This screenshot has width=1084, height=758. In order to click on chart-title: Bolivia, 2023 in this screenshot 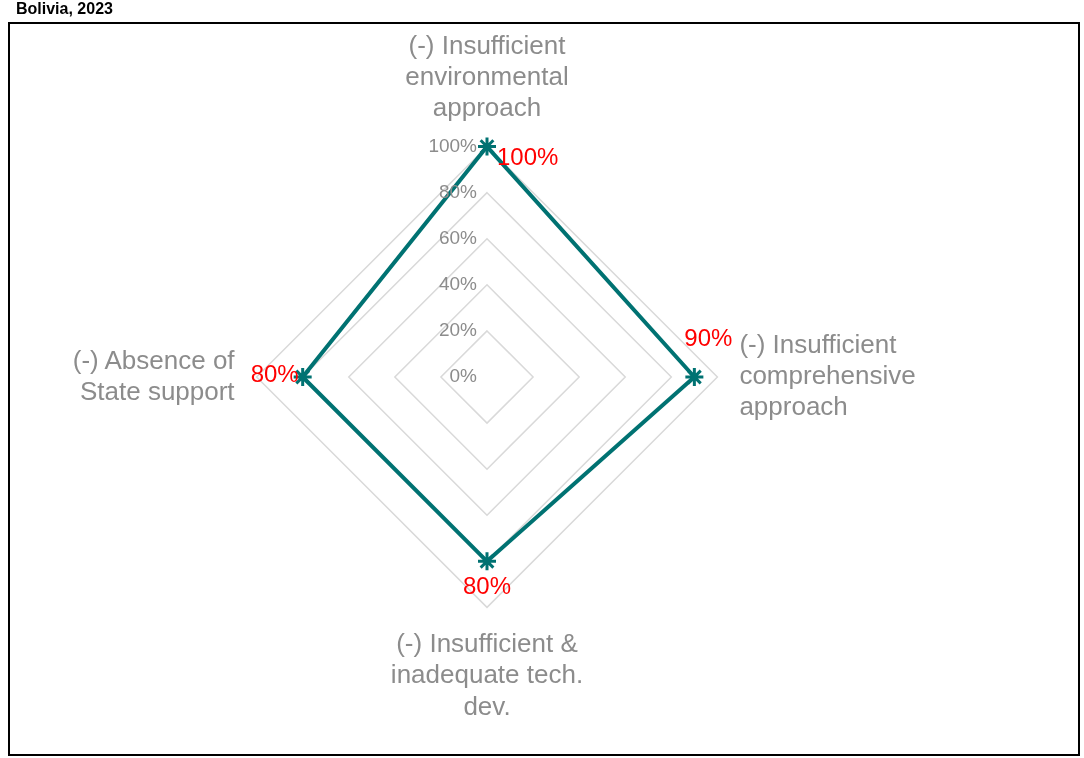, I will do `click(64, 9)`.